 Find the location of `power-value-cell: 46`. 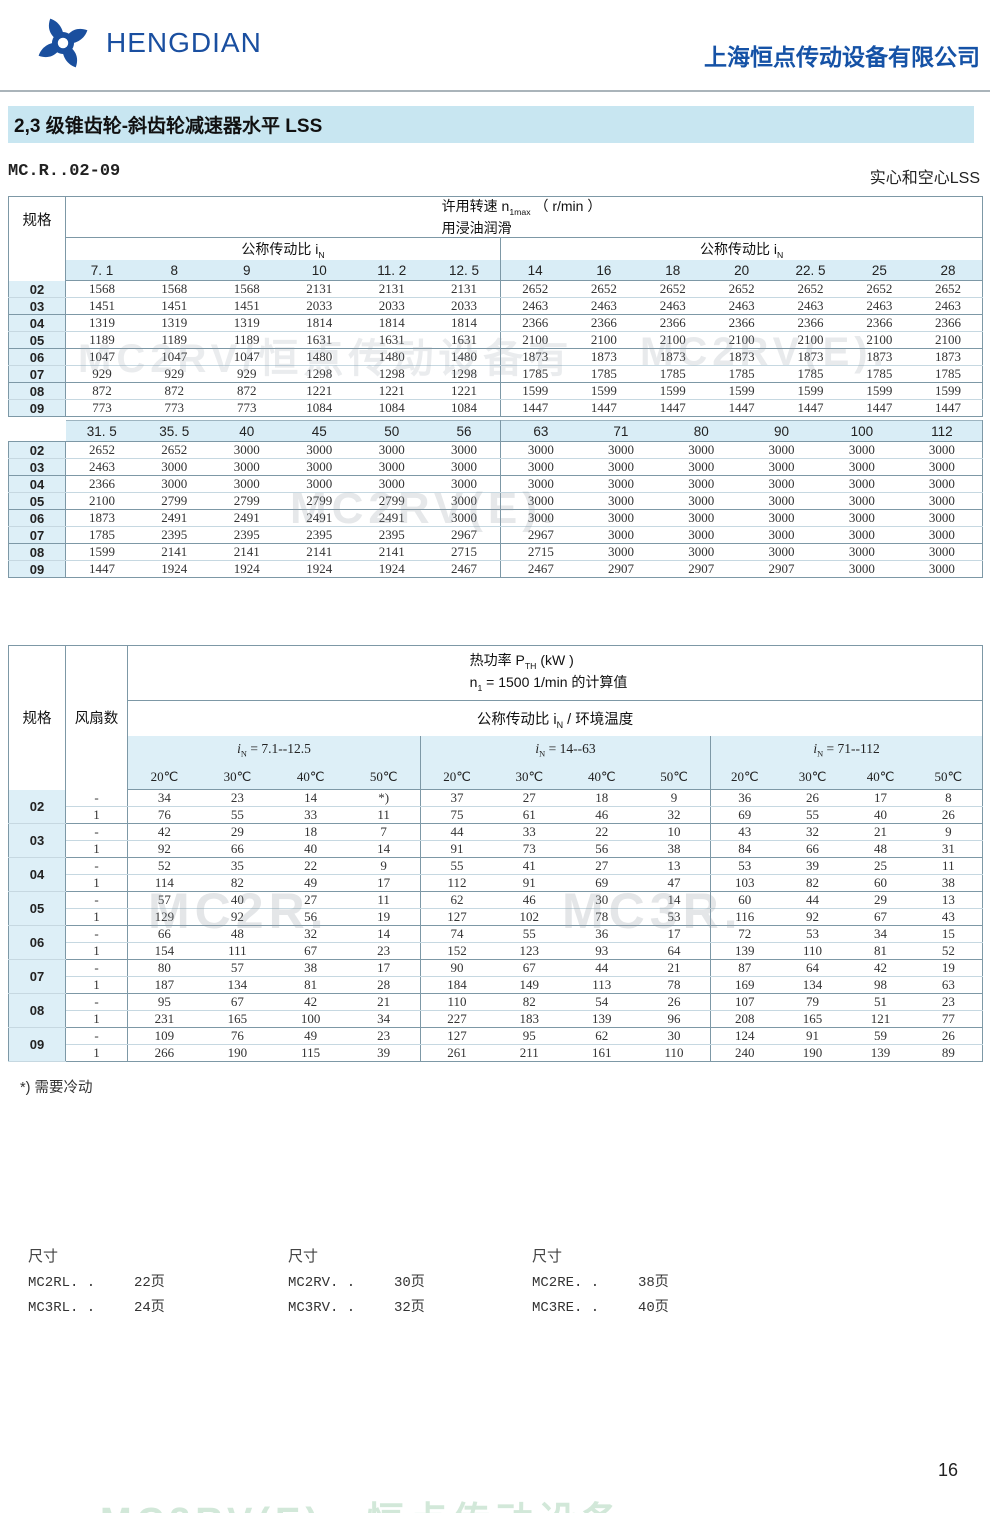

power-value-cell: 46 is located at coordinates (601, 815).